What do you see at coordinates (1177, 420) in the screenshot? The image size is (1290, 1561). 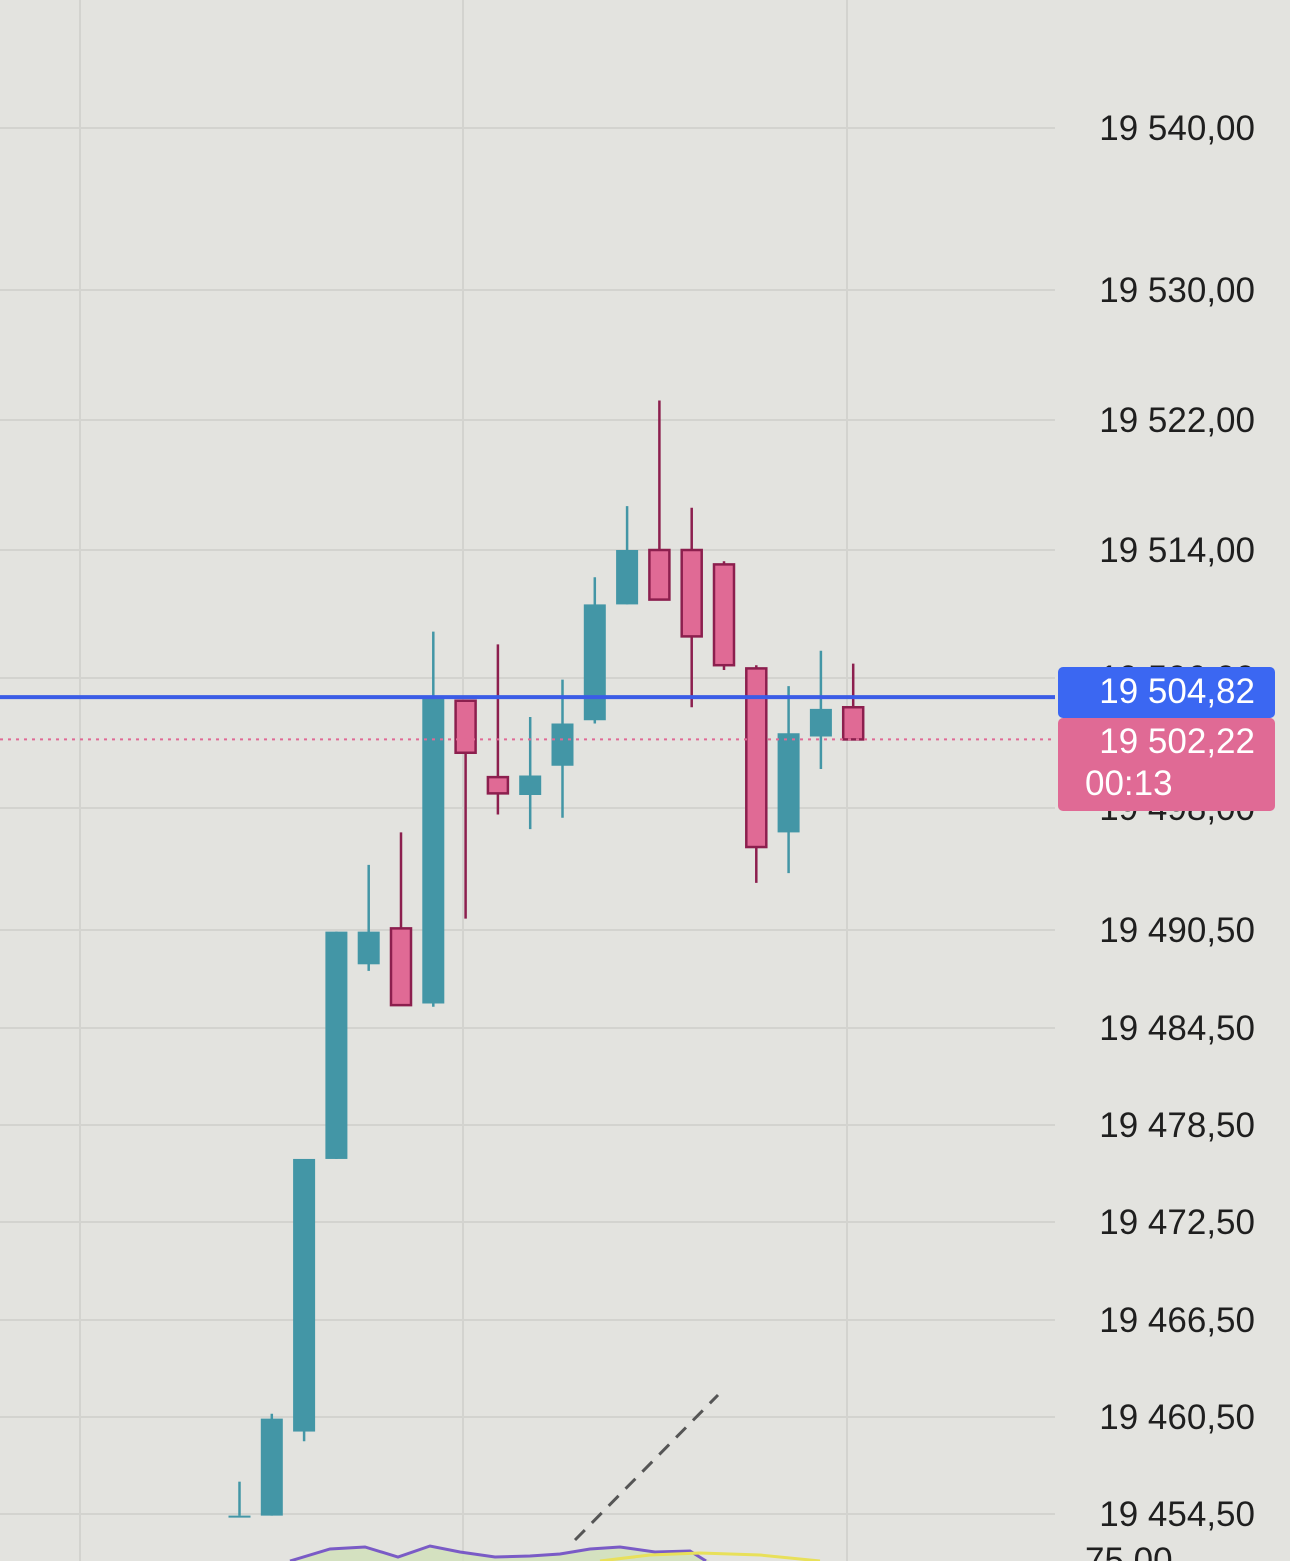 I see `price-tick-label: 19 522,00` at bounding box center [1177, 420].